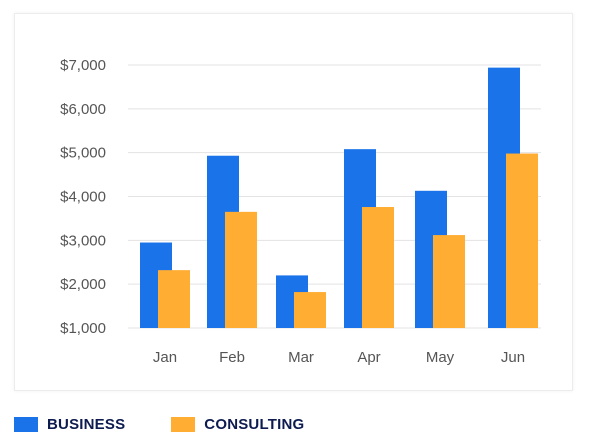 The image size is (594, 433). I want to click on bar-consulting-jan, so click(174, 299).